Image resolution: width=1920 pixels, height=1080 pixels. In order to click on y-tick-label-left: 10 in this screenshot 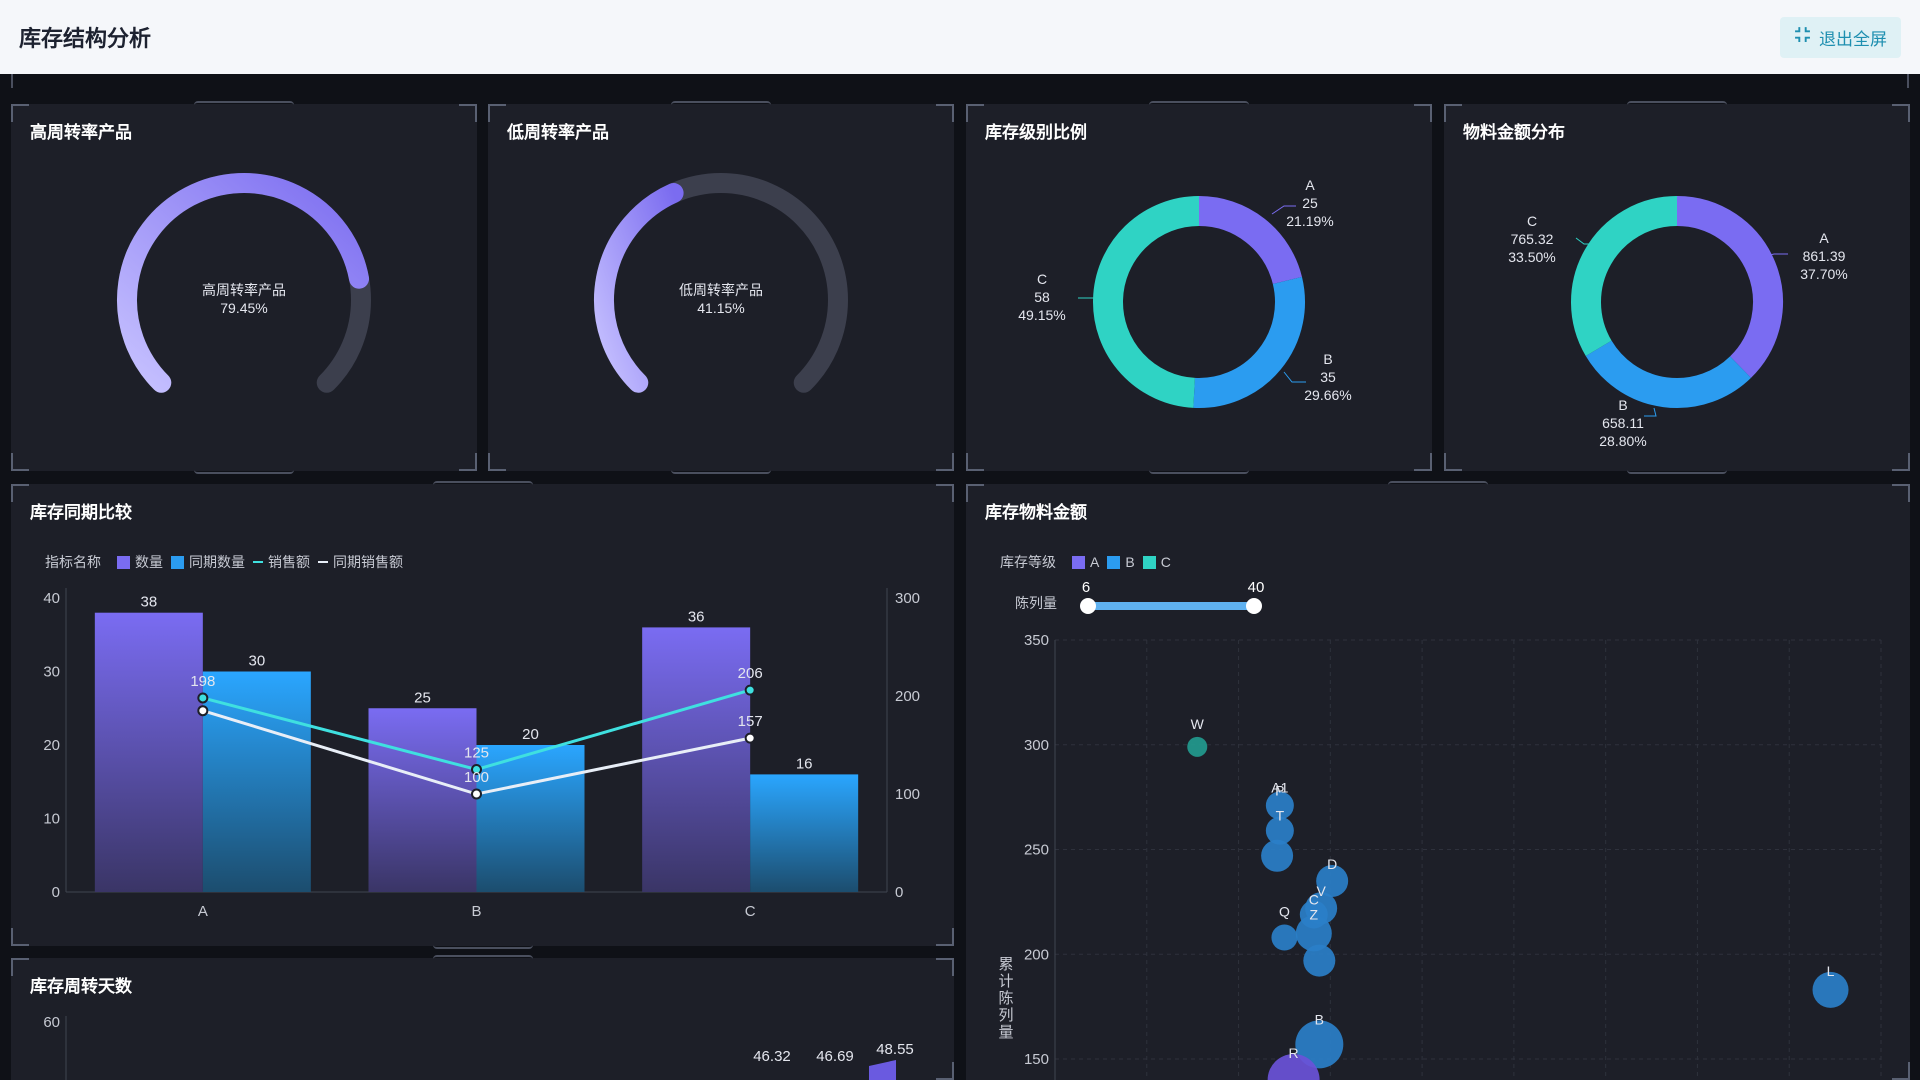, I will do `click(51, 819)`.